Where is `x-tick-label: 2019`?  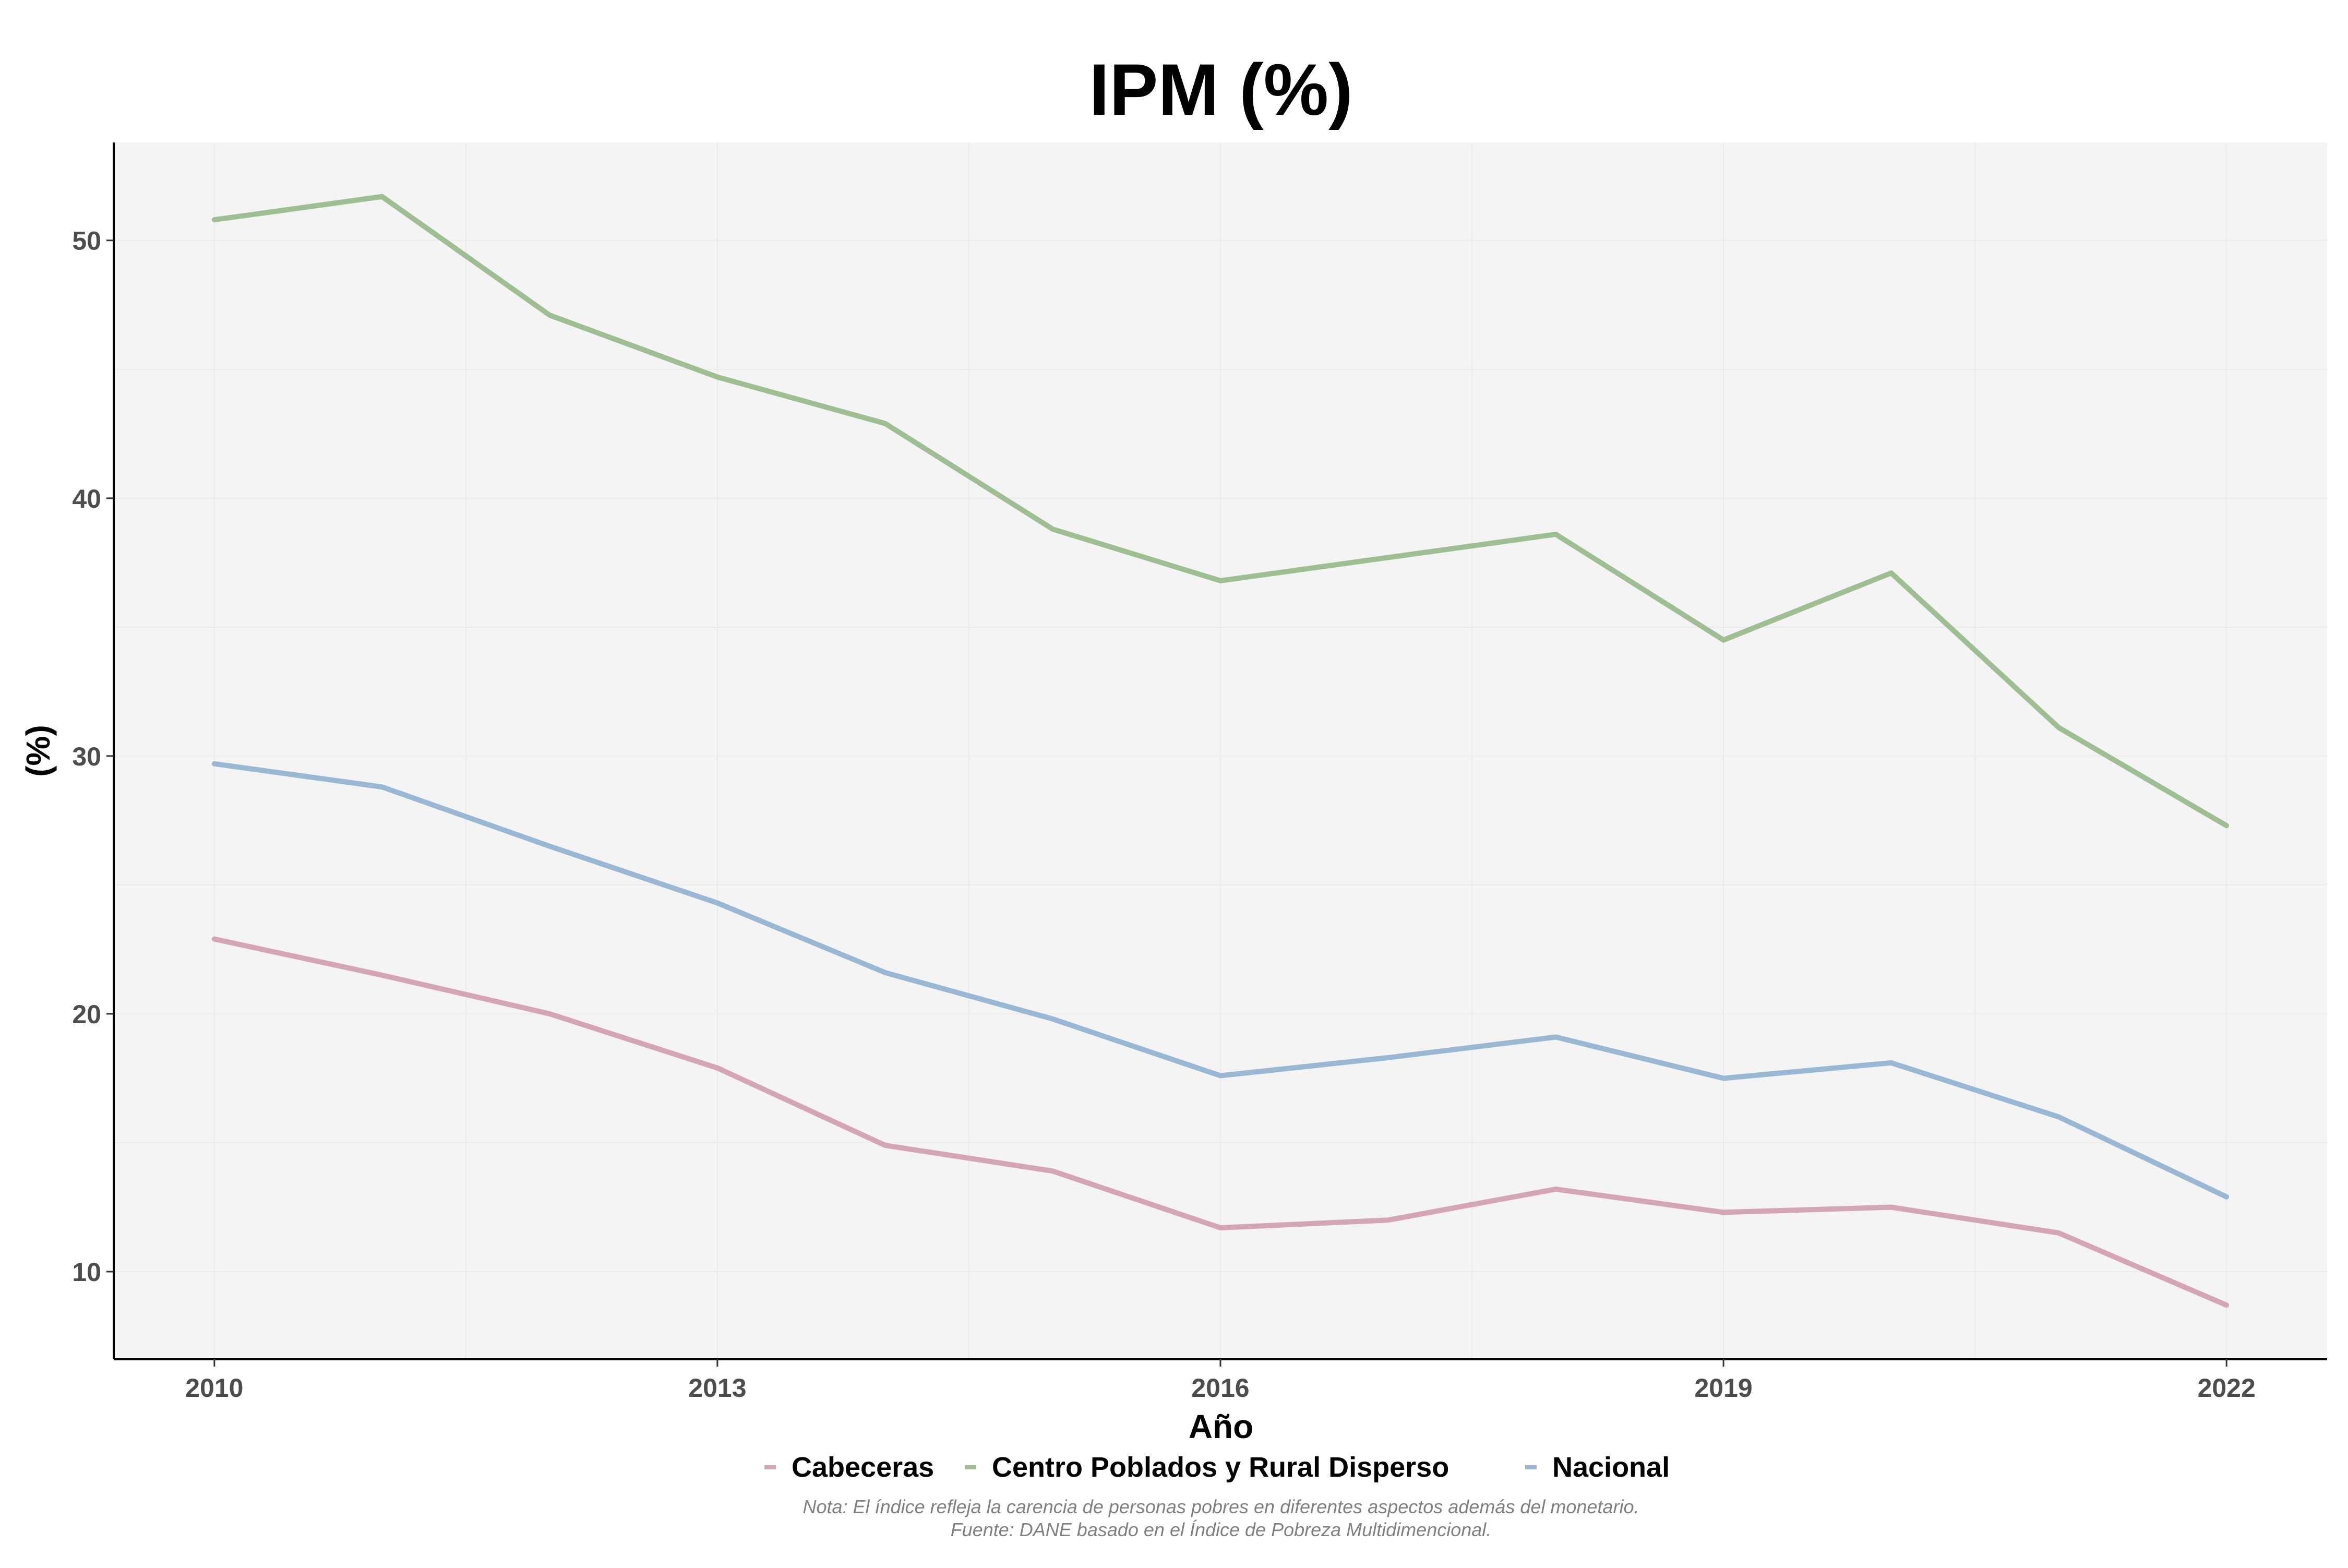
x-tick-label: 2019 is located at coordinates (1723, 1388).